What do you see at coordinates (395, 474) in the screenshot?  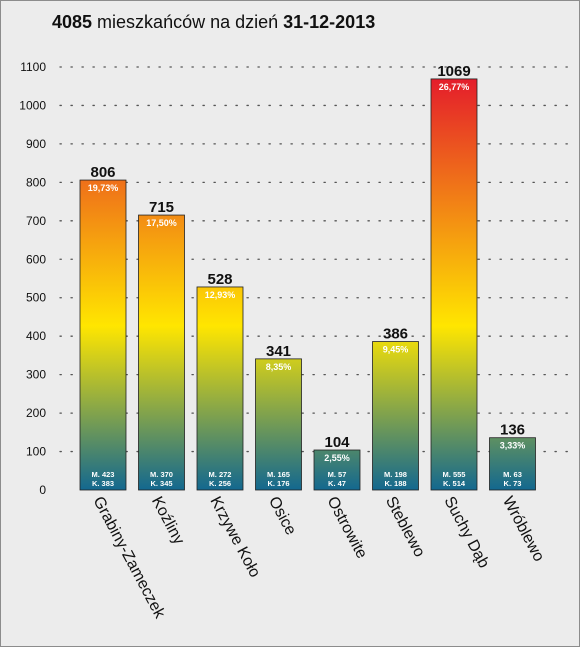 I see `men-count-label: M. 198` at bounding box center [395, 474].